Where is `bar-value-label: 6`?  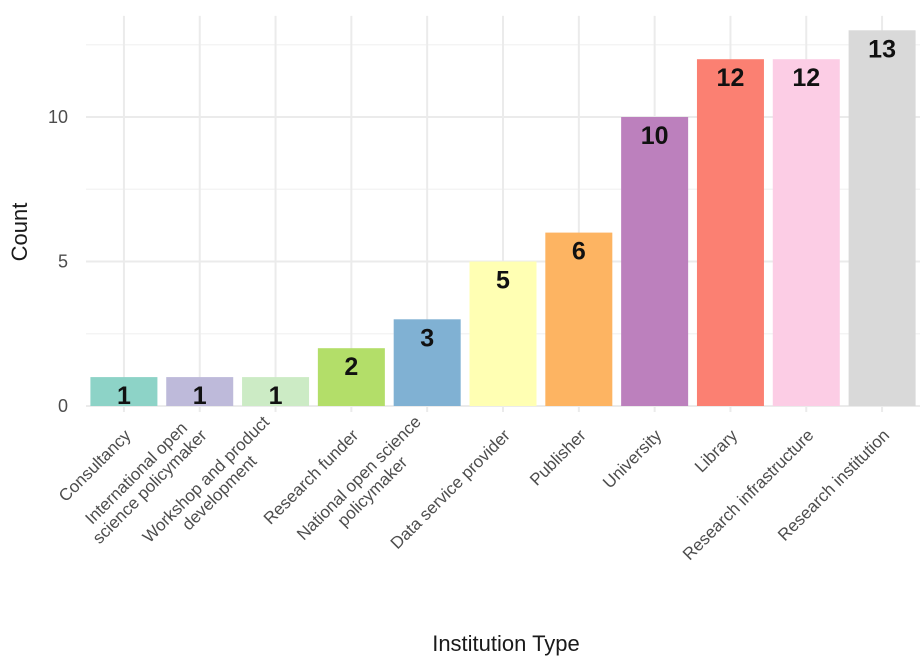 bar-value-label: 6 is located at coordinates (579, 252).